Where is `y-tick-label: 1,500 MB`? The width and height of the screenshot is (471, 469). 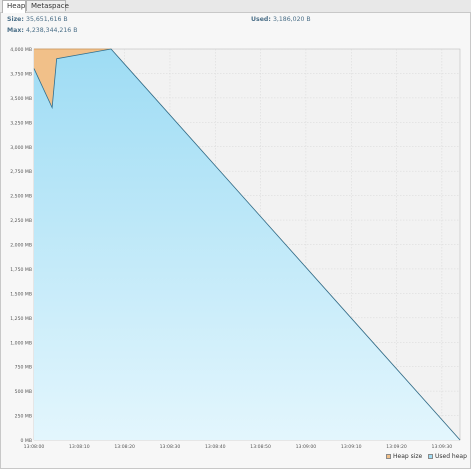 y-tick-label: 1,500 MB is located at coordinates (21, 294).